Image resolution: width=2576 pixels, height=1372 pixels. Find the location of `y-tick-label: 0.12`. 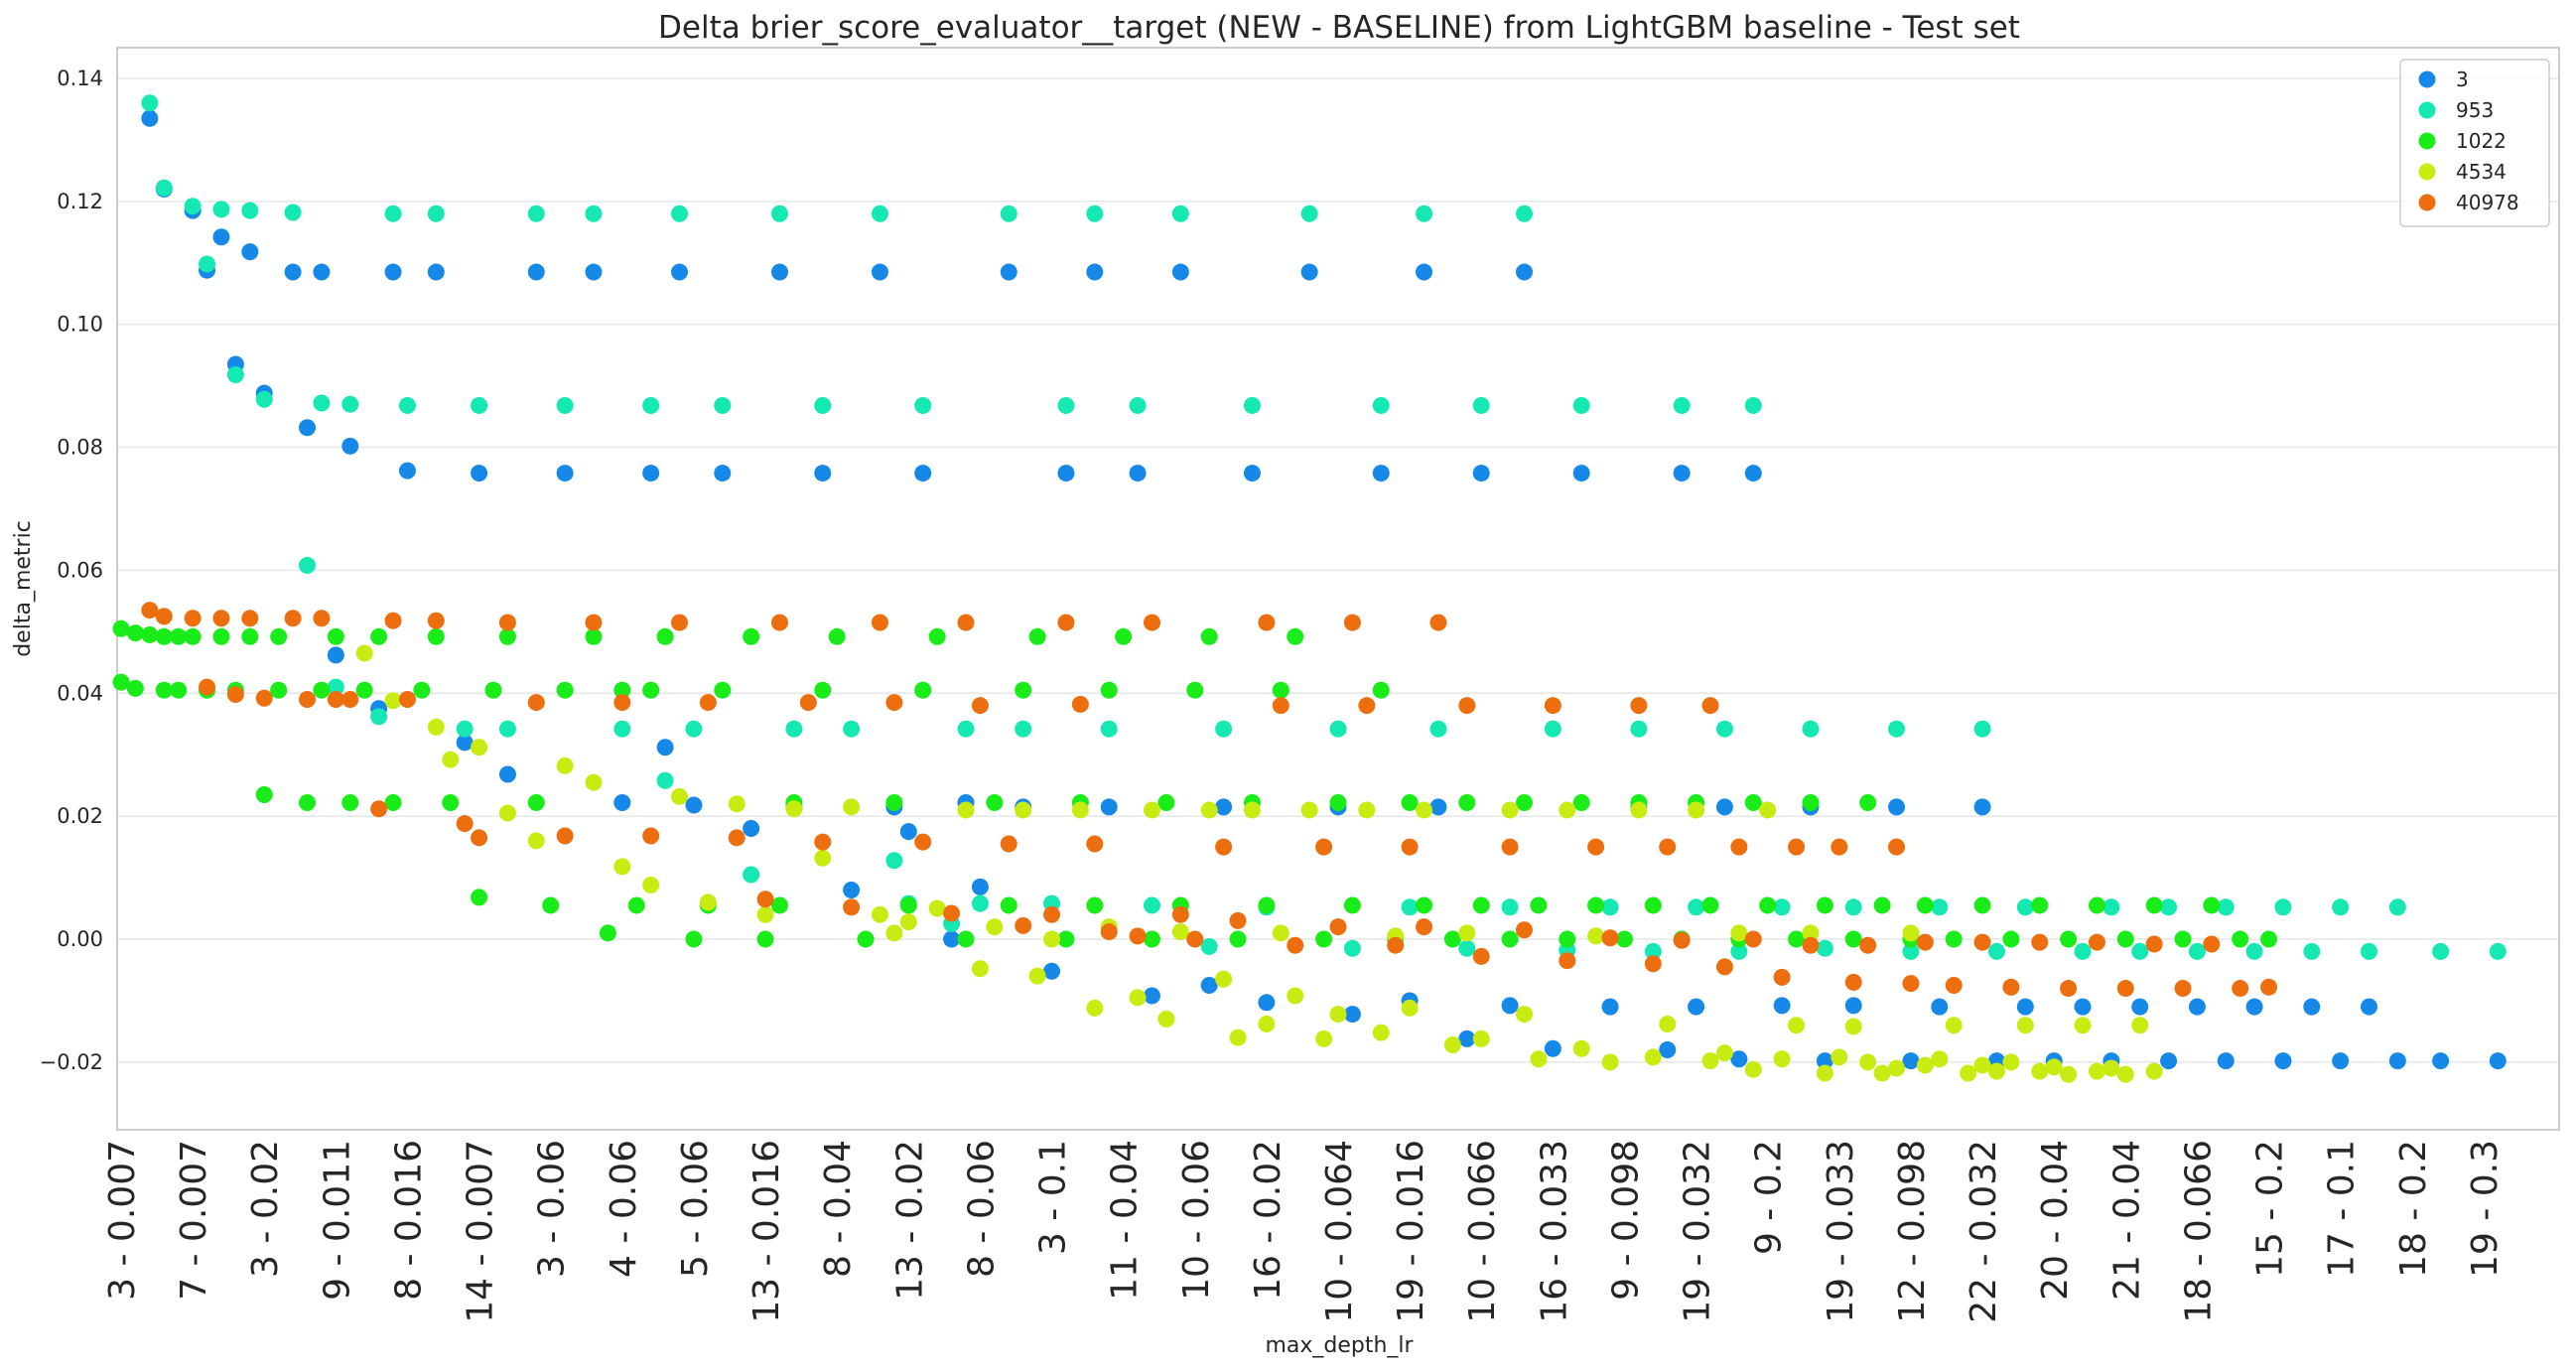

y-tick-label: 0.12 is located at coordinates (80, 201).